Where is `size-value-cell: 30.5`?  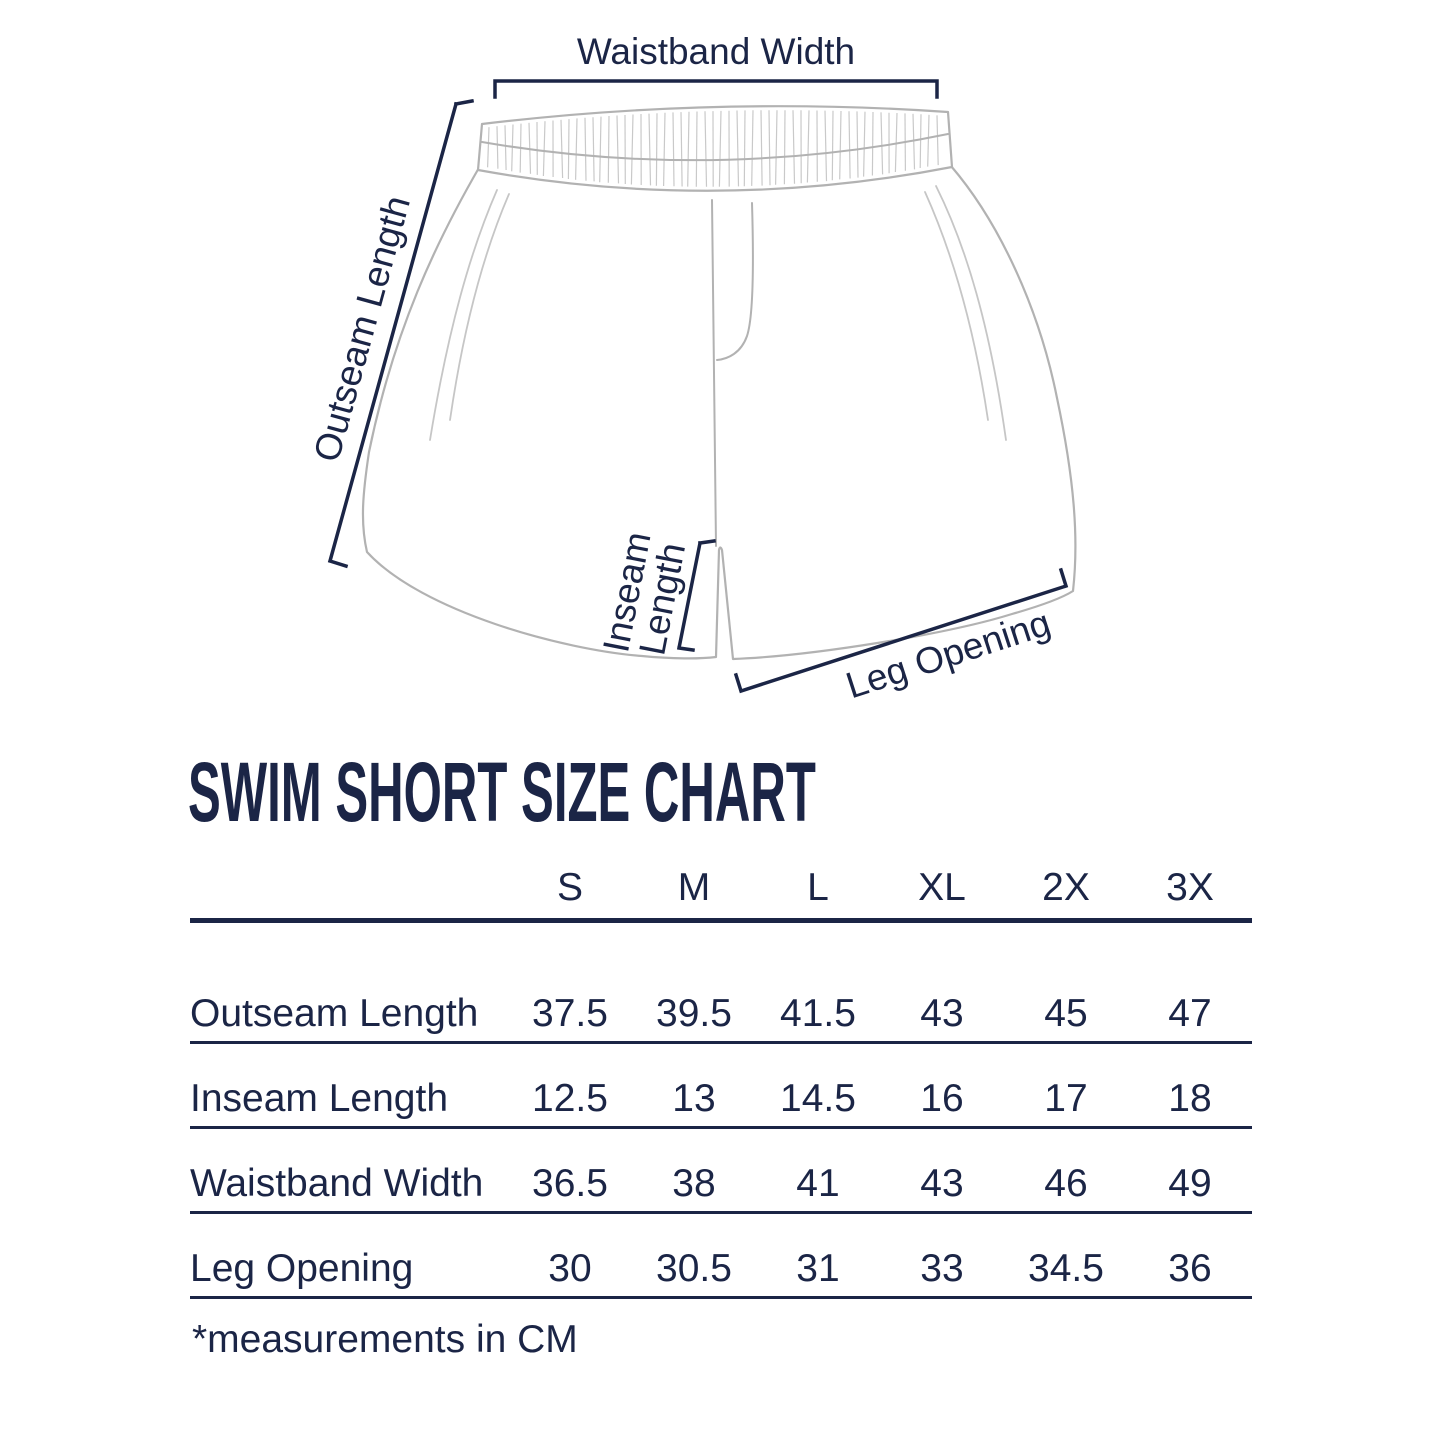
size-value-cell: 30.5 is located at coordinates (694, 1268).